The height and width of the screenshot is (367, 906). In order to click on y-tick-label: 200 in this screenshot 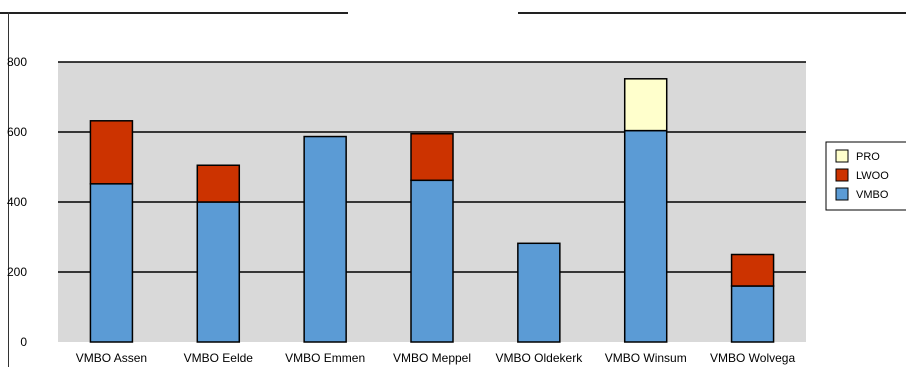, I will do `click(17, 272)`.